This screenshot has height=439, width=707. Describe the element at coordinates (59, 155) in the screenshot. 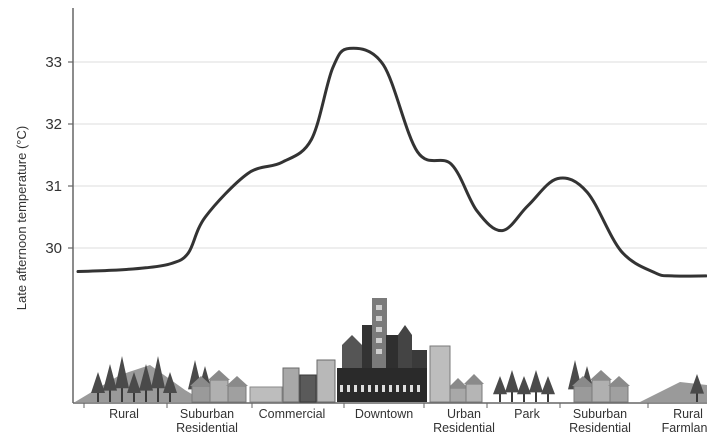

I see `y-tick-labels: 30 31 32 33` at that location.